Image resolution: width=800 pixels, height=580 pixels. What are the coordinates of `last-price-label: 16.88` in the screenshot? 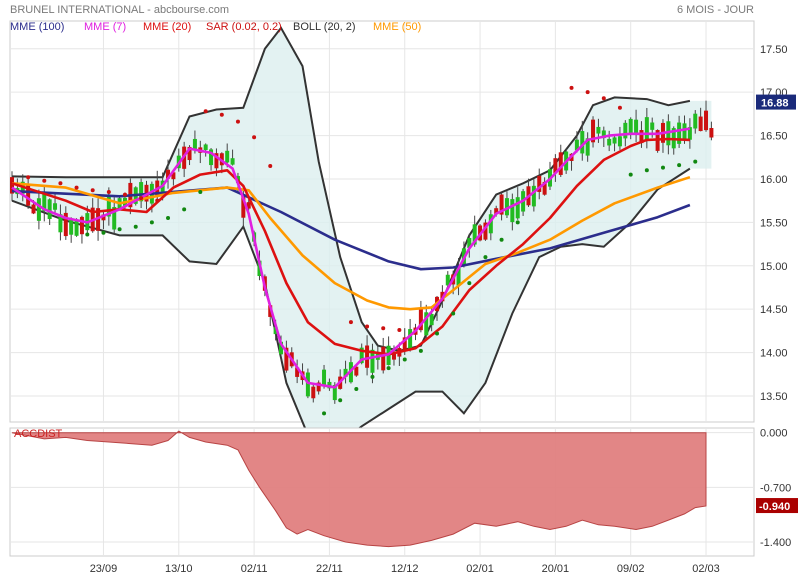 It's located at (775, 104).